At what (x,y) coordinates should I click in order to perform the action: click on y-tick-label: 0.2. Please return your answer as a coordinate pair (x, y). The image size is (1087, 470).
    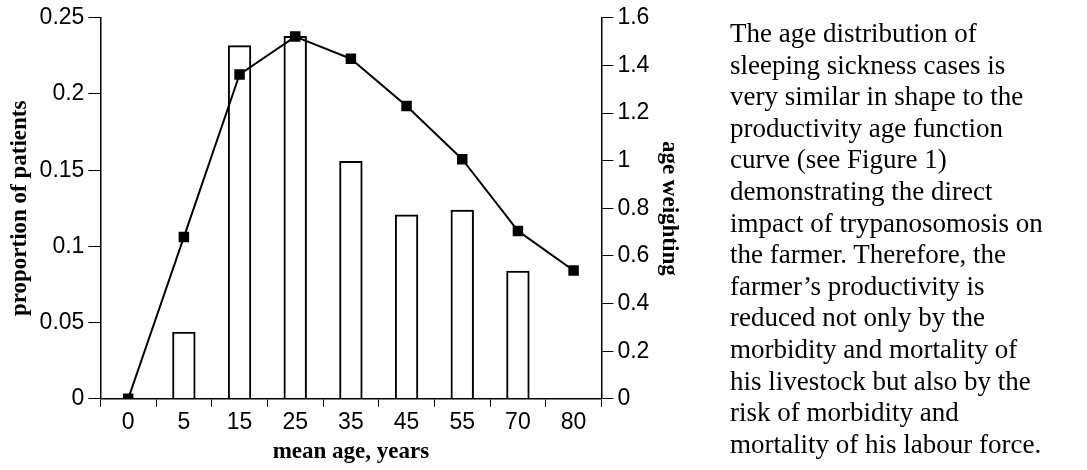
    Looking at the image, I should click on (68, 92).